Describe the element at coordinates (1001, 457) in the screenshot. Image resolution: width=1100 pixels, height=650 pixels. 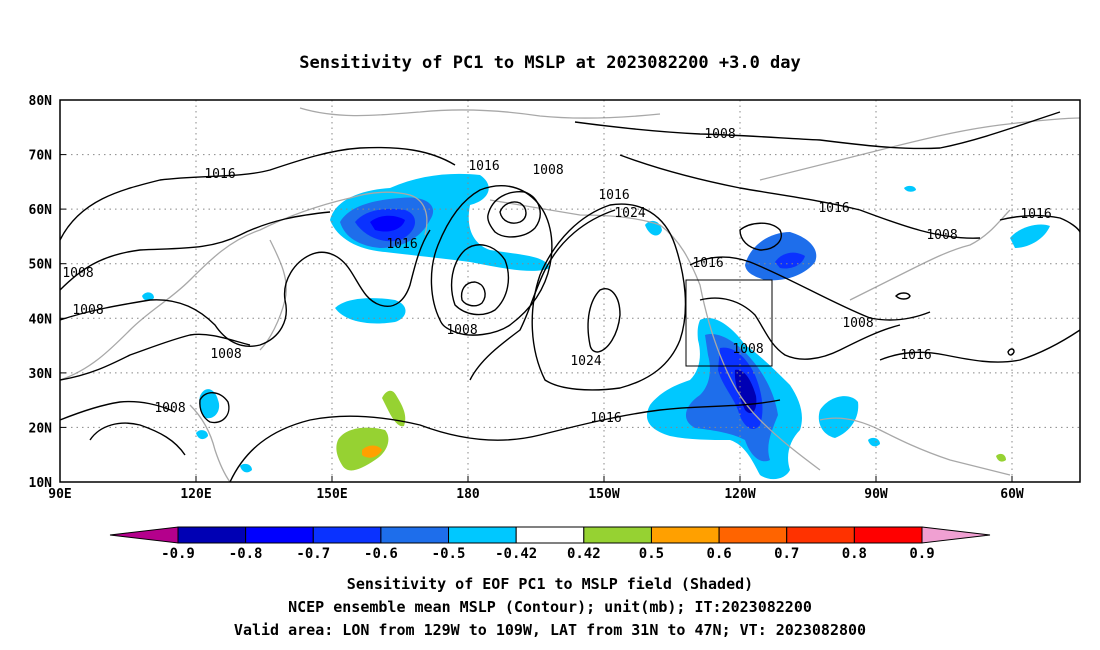
I see `shade-positive-dot` at that location.